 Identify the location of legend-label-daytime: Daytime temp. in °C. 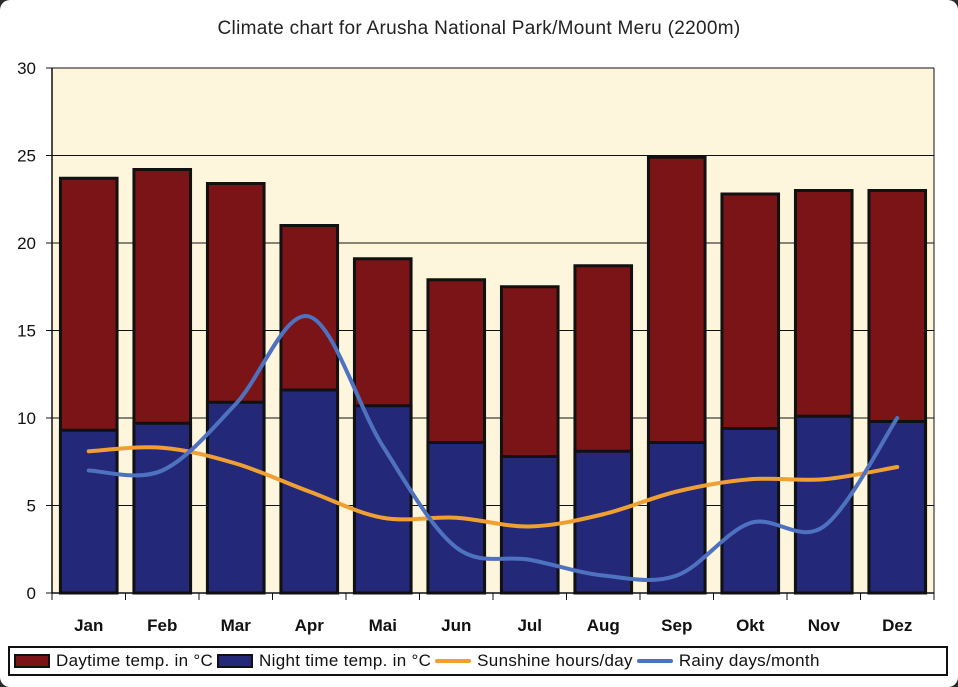
(135, 660).